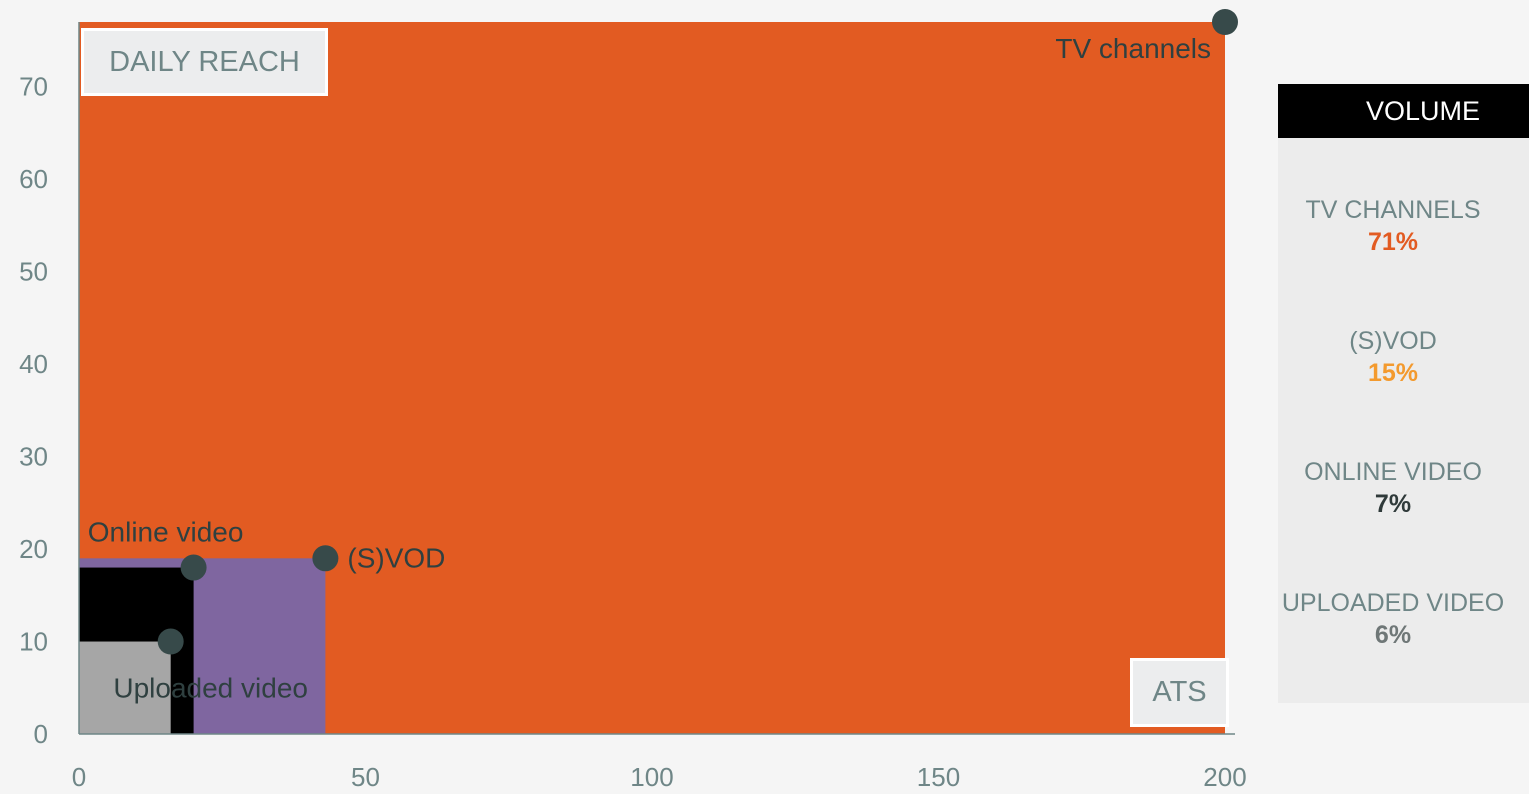 This screenshot has height=794, width=1529. I want to click on y-tick-label: 30, so click(33, 457).